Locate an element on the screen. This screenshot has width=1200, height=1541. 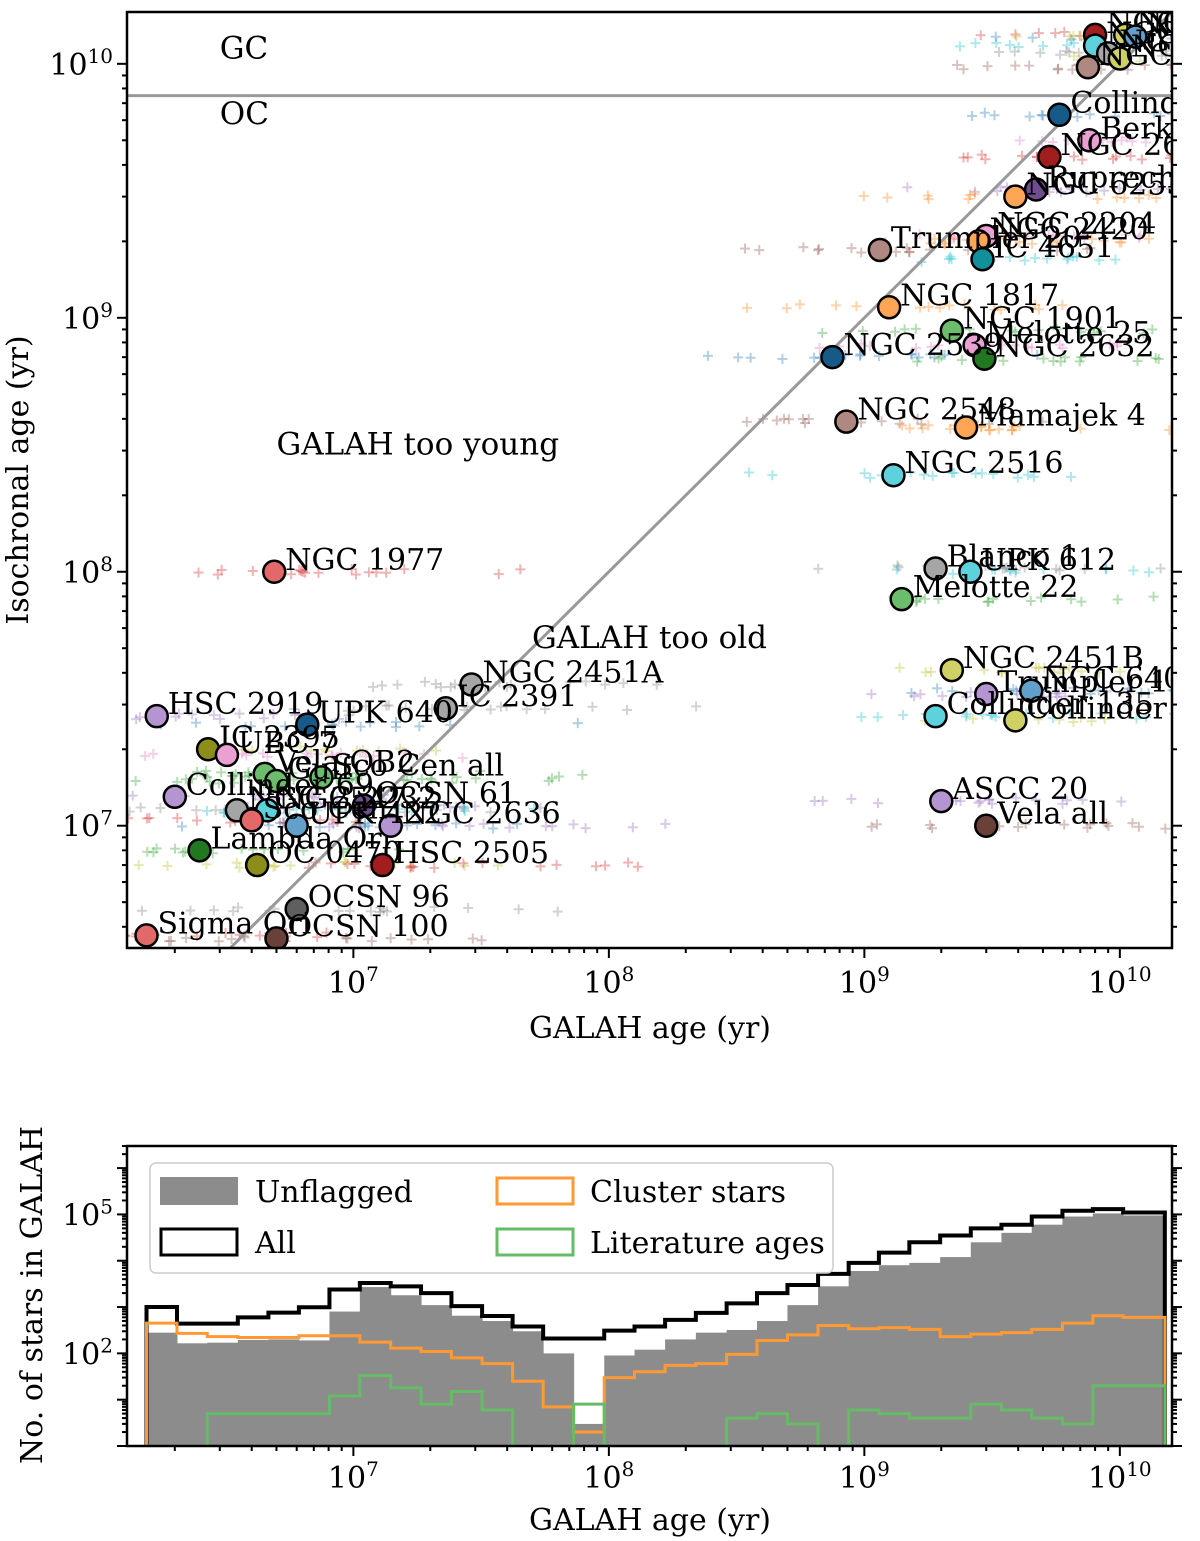
cluster-label: NGC 1977 is located at coordinates (364, 560).